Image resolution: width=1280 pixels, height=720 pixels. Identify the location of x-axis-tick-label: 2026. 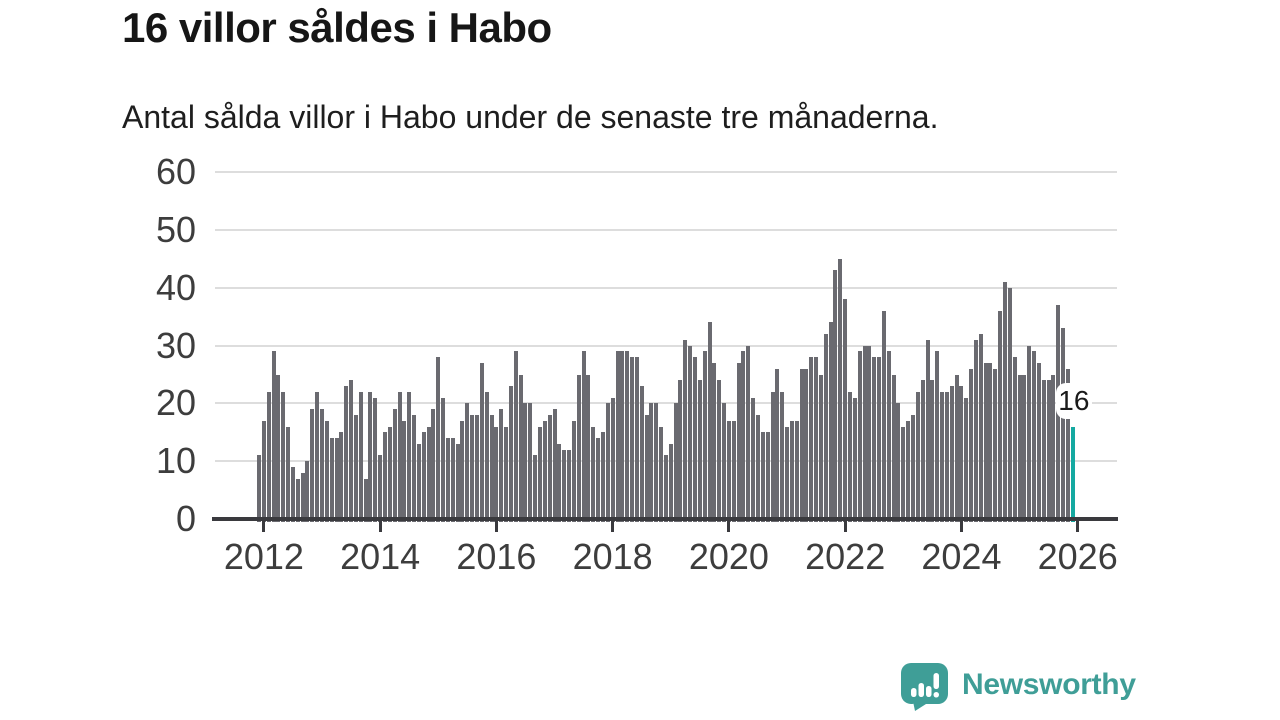
(1077, 556).